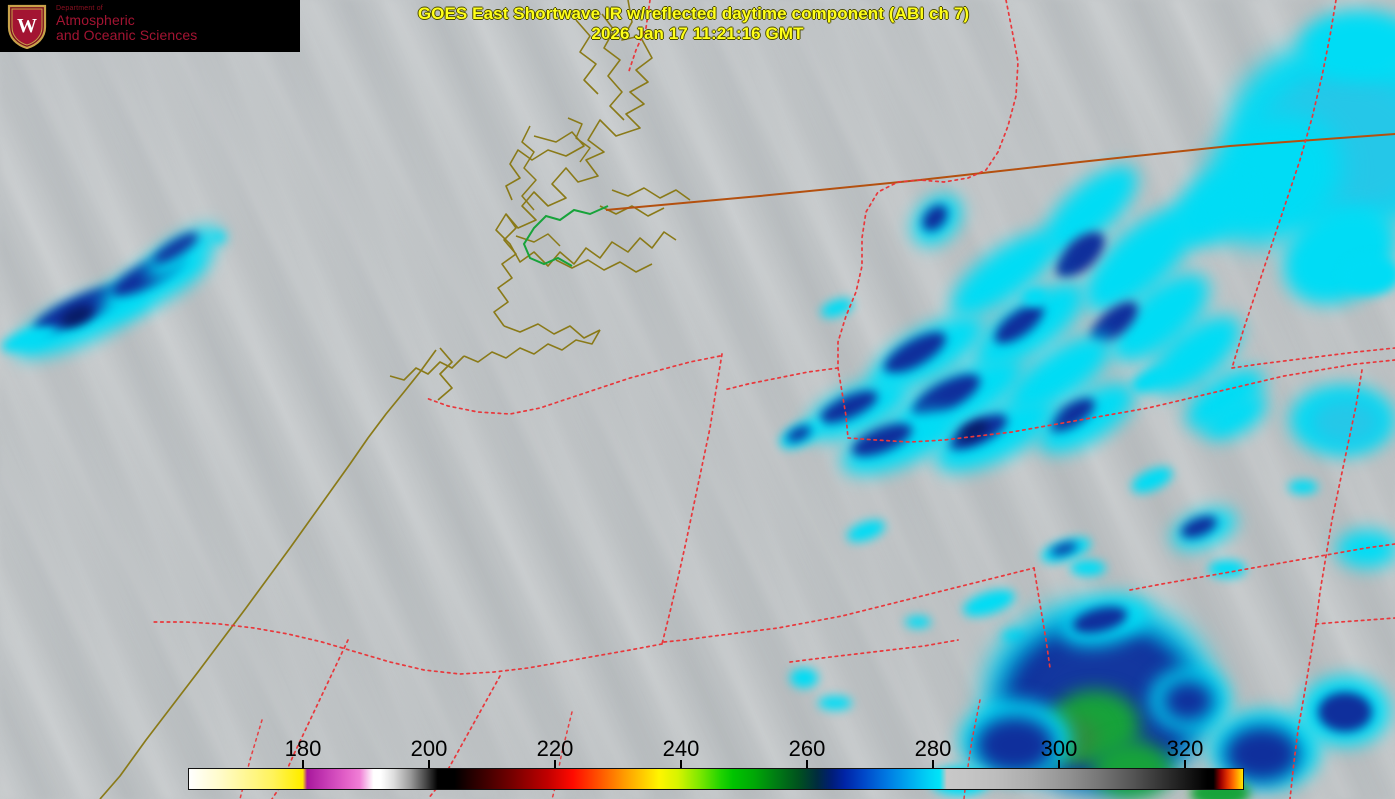 The width and height of the screenshot is (1395, 799). What do you see at coordinates (716, 748) in the screenshot?
I see `colorbar-tick-labels: 180 200 220 240 260 280 300 320` at bounding box center [716, 748].